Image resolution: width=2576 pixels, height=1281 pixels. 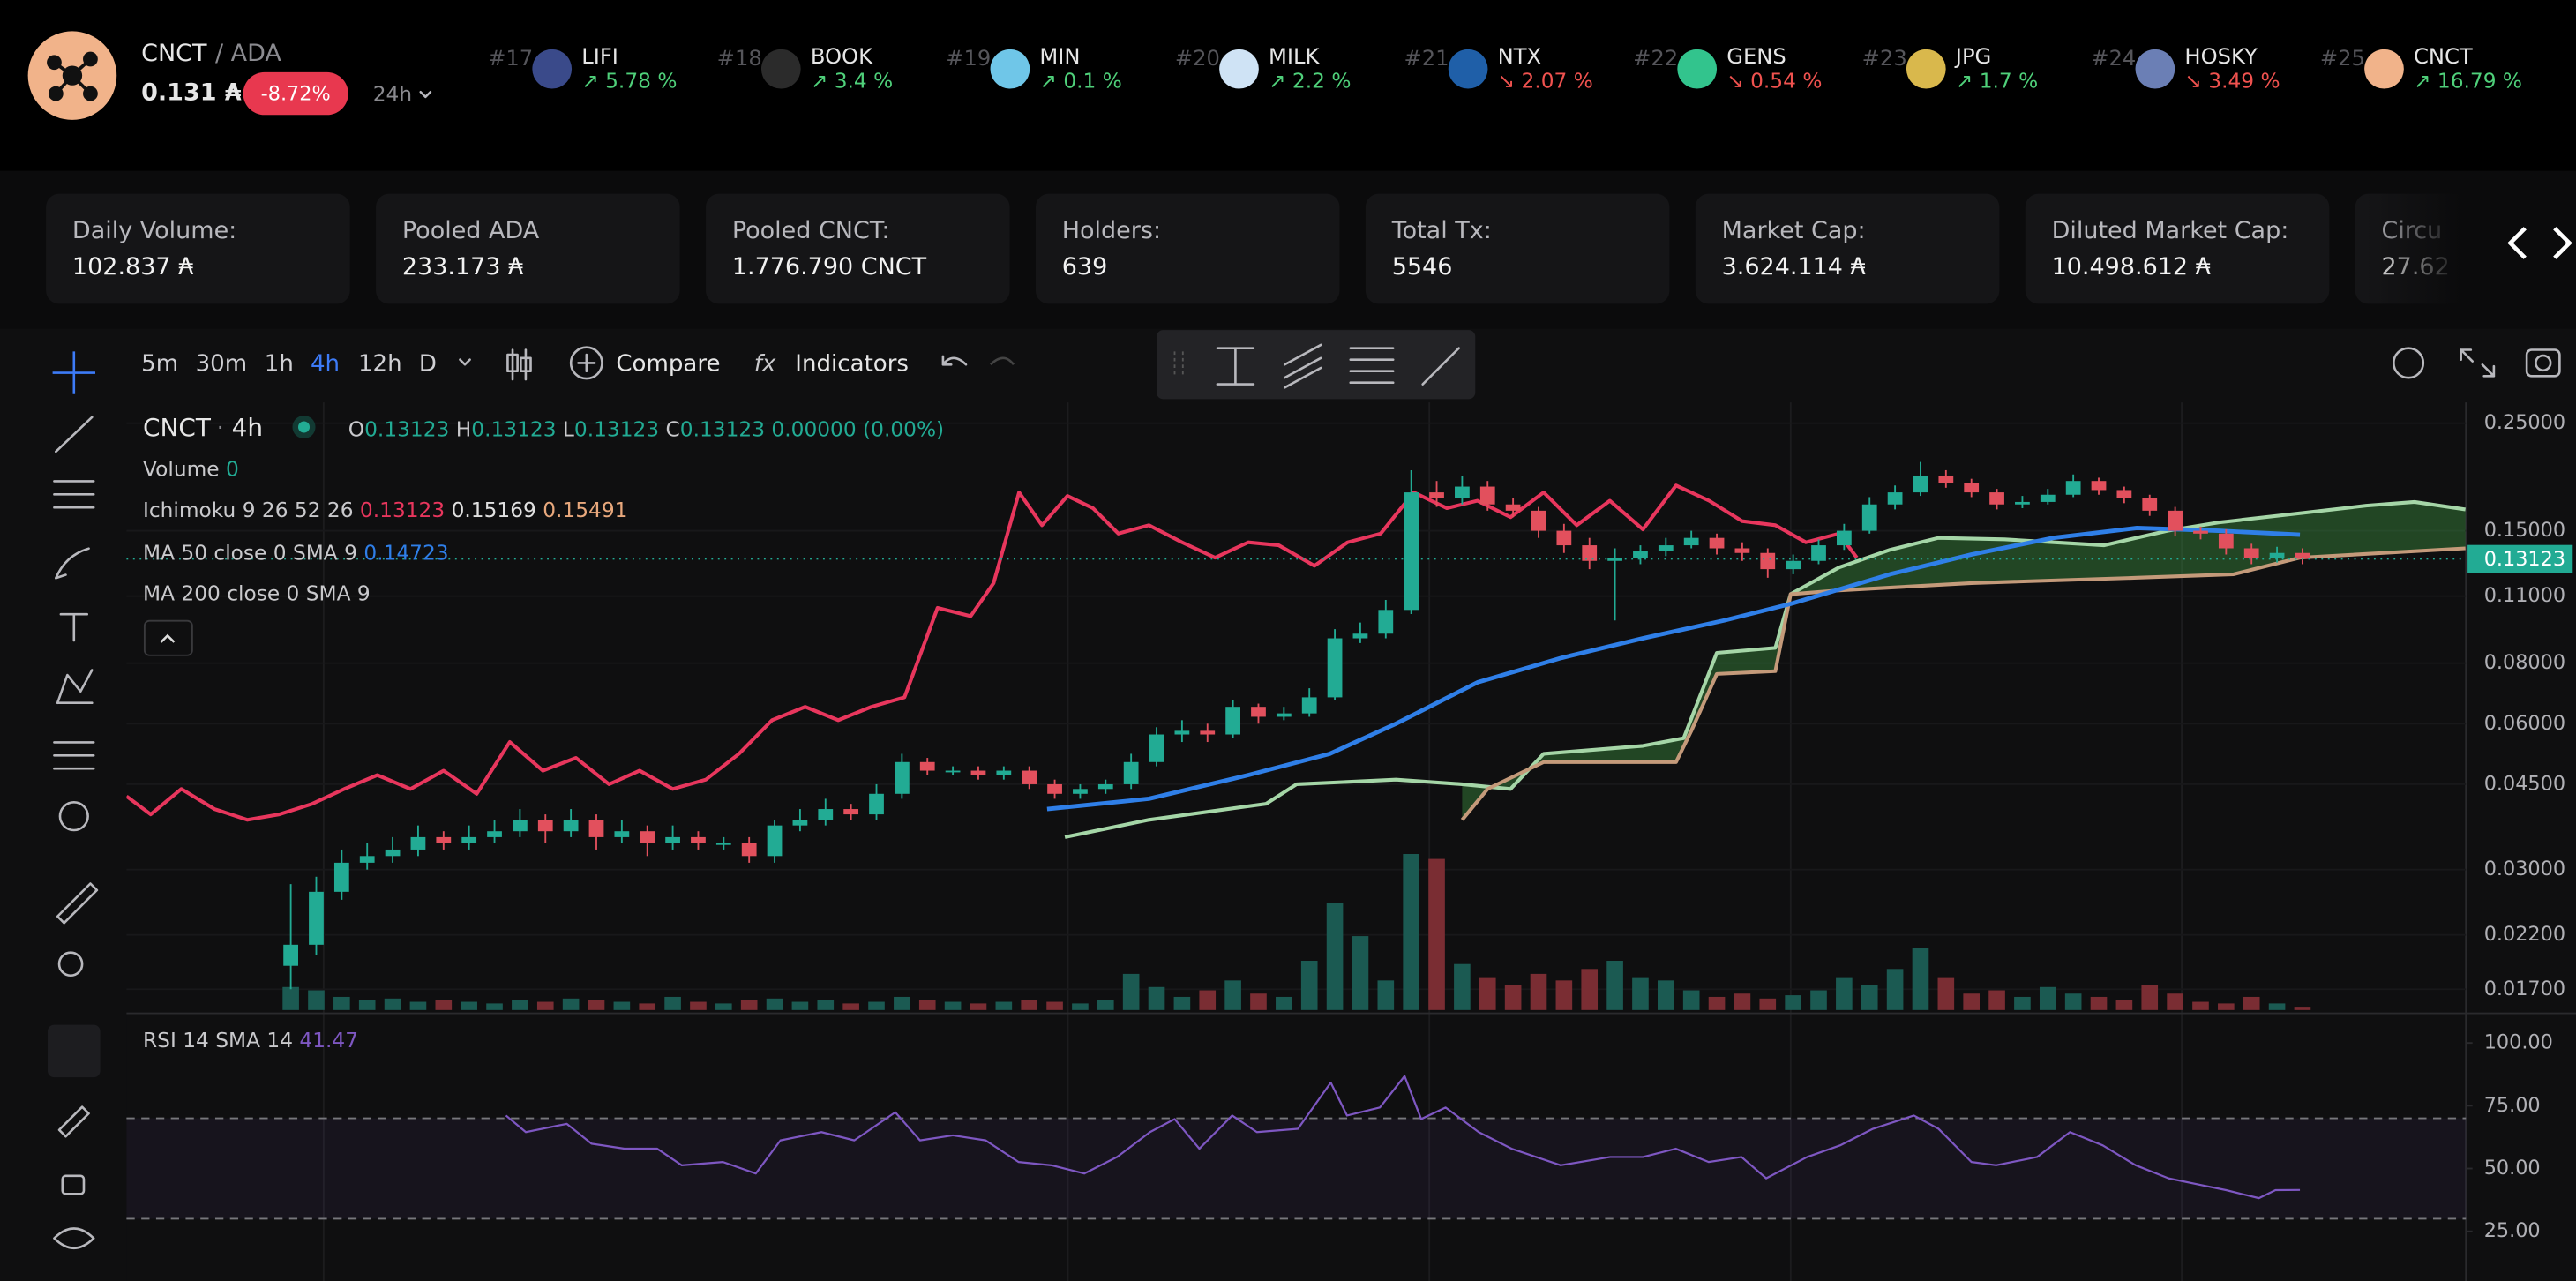 What do you see at coordinates (519, 364) in the screenshot?
I see `chart-style` at bounding box center [519, 364].